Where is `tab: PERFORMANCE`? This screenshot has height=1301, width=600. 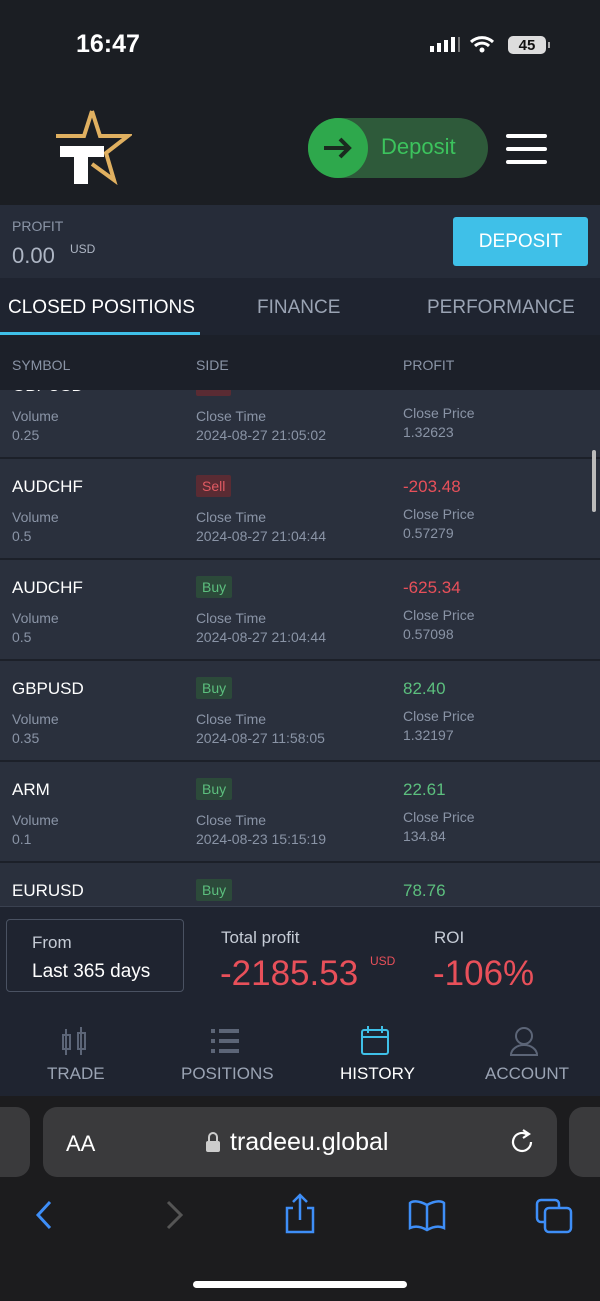 tab: PERFORMANCE is located at coordinates (501, 307).